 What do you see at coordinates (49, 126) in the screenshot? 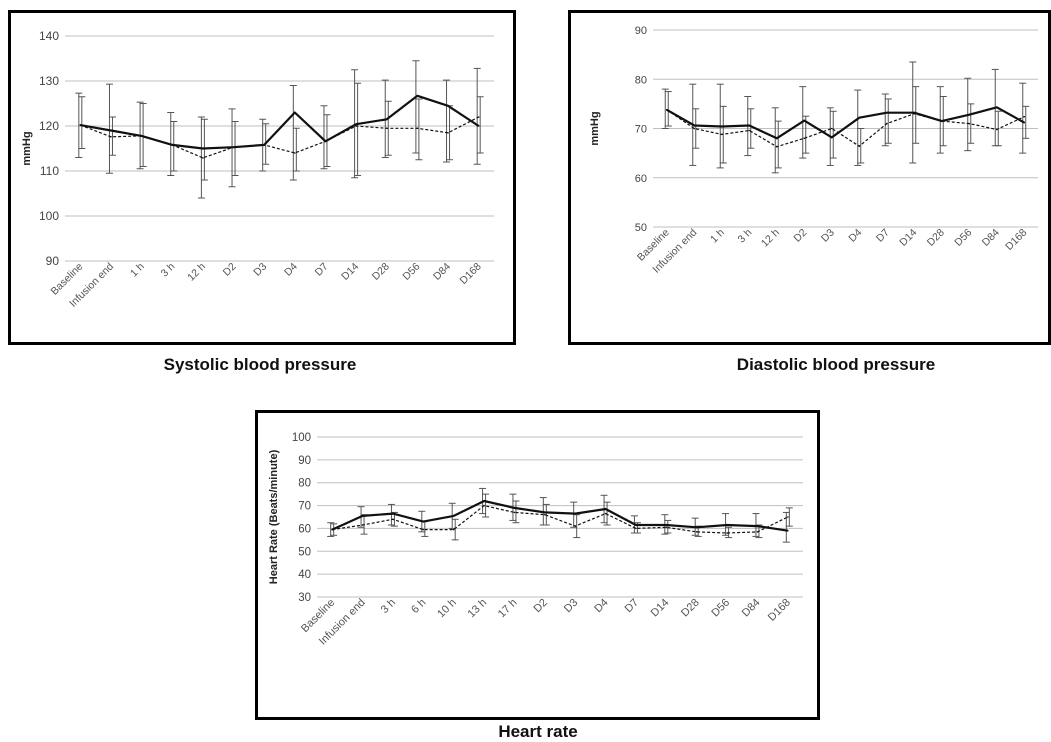
I see `y-tick-label: 120` at bounding box center [49, 126].